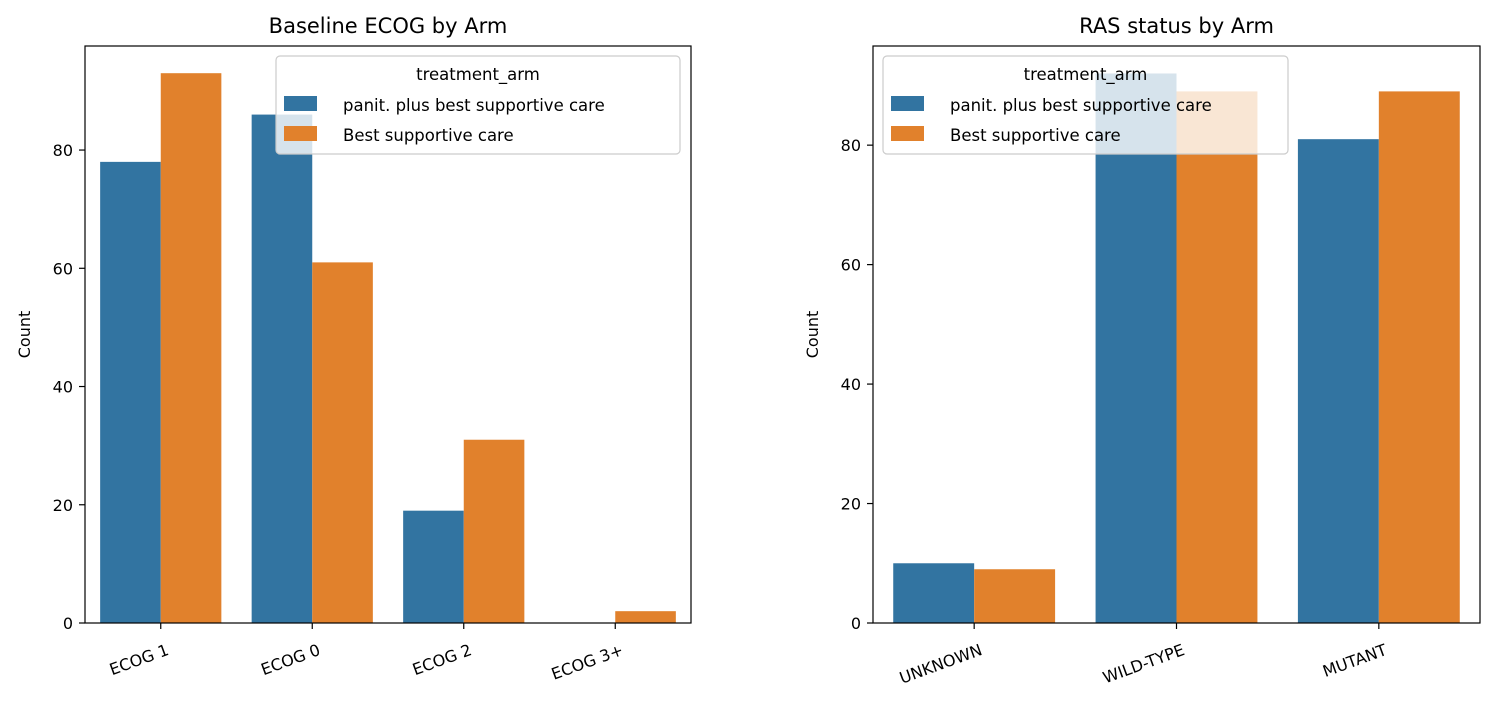 This screenshot has height=710, width=1494. I want to click on chart-title: RAS status by Arm, so click(1176, 26).